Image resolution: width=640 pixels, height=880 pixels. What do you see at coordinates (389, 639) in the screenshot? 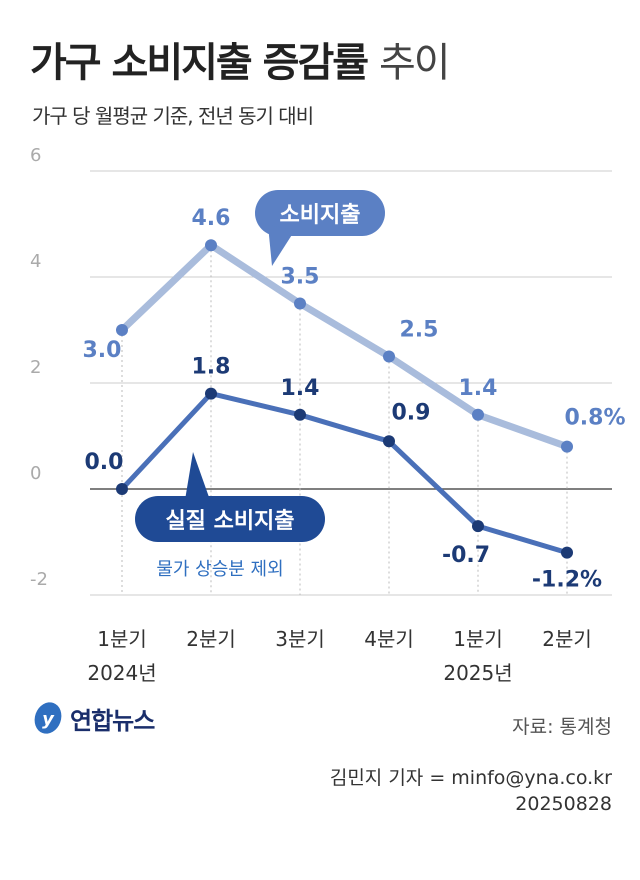
I see `x-tick-label: 4분기` at bounding box center [389, 639].